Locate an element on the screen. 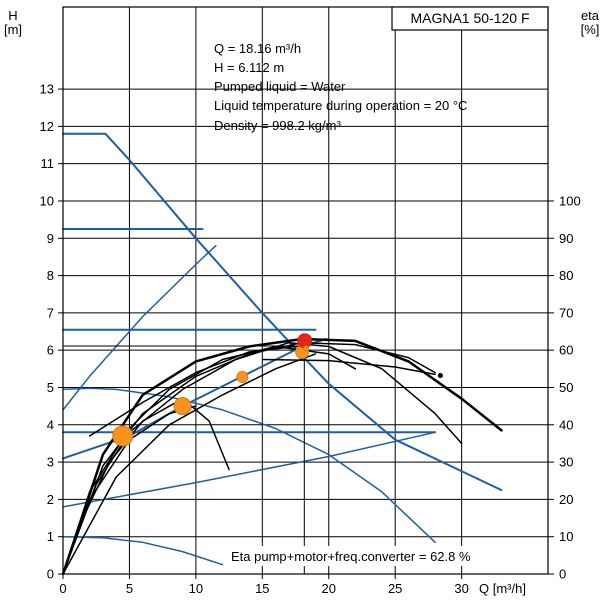 This screenshot has width=605, height=604. x-tick-label-5: 25 is located at coordinates (395, 588).